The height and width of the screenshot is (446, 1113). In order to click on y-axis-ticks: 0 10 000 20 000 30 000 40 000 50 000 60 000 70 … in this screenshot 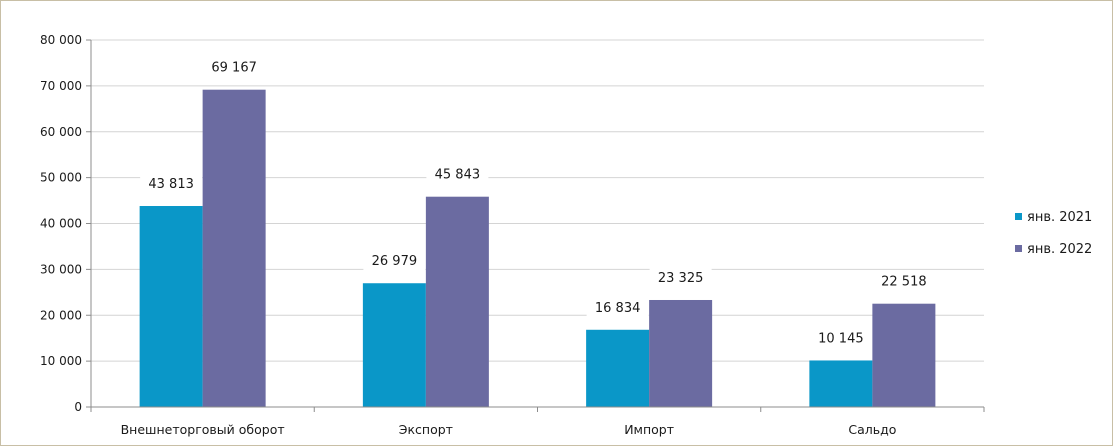, I will do `click(65, 223)`.